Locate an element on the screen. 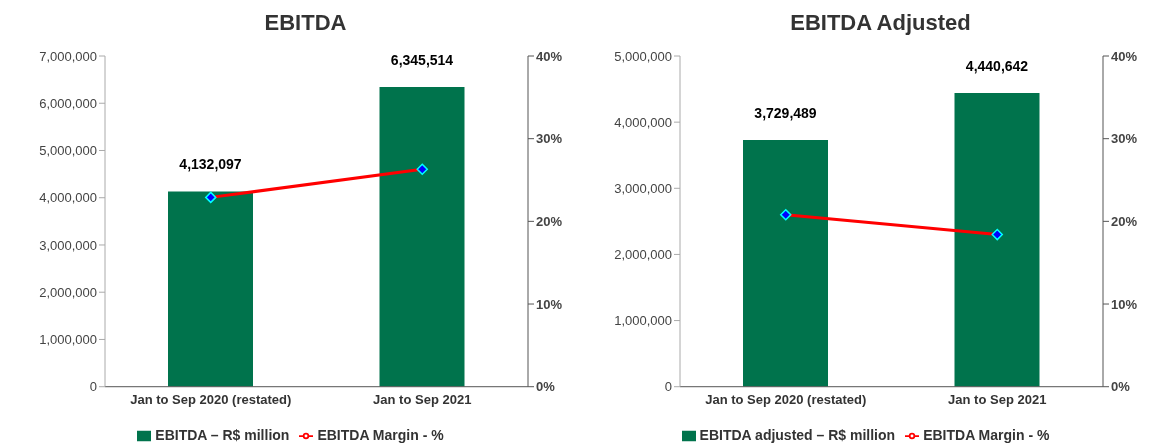 This screenshot has width=1166, height=448. chart-title: EBITDA is located at coordinates (305, 23).